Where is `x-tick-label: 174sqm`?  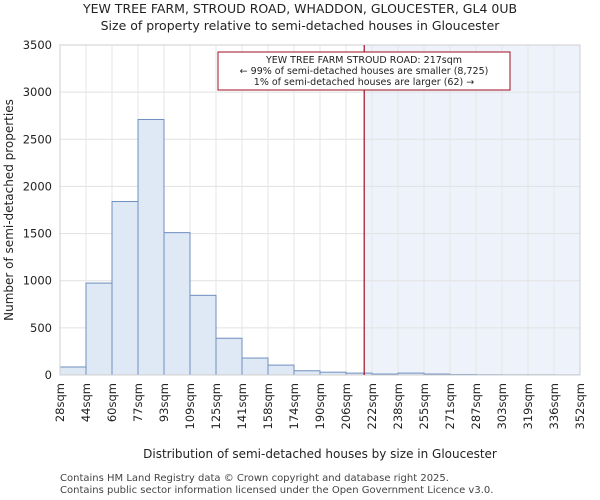
x-tick-label: 174sqm is located at coordinates (294, 406).